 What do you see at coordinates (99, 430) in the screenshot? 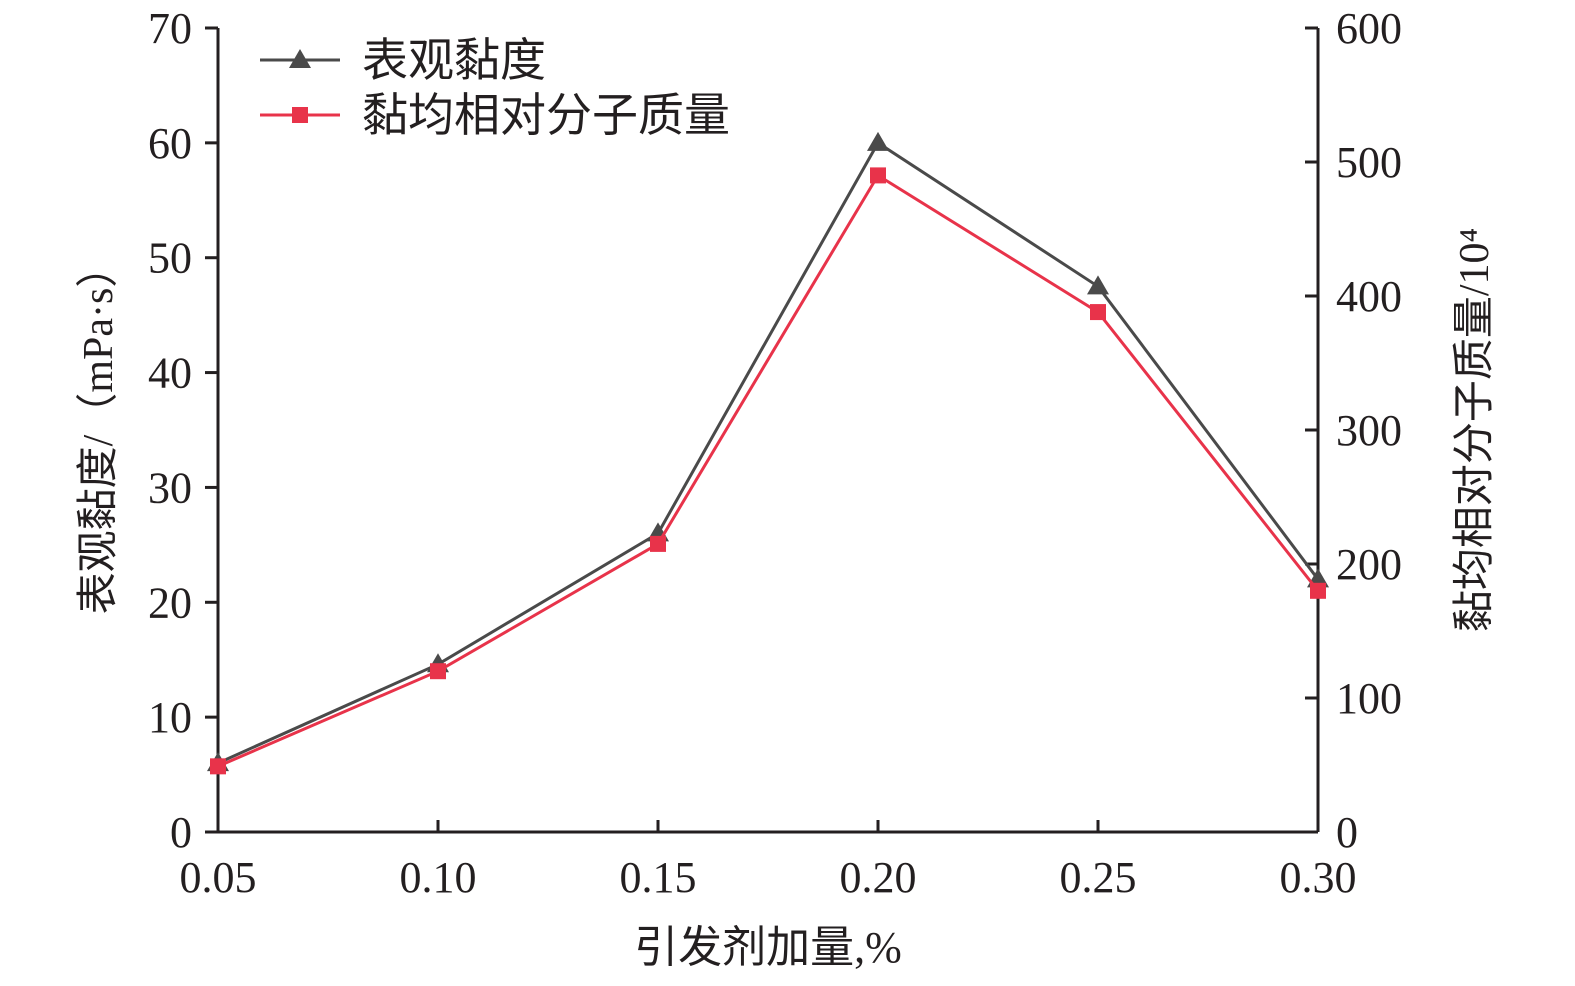
I see `y-axis-left-label: 表观黏度/（mPa·s）` at bounding box center [99, 430].